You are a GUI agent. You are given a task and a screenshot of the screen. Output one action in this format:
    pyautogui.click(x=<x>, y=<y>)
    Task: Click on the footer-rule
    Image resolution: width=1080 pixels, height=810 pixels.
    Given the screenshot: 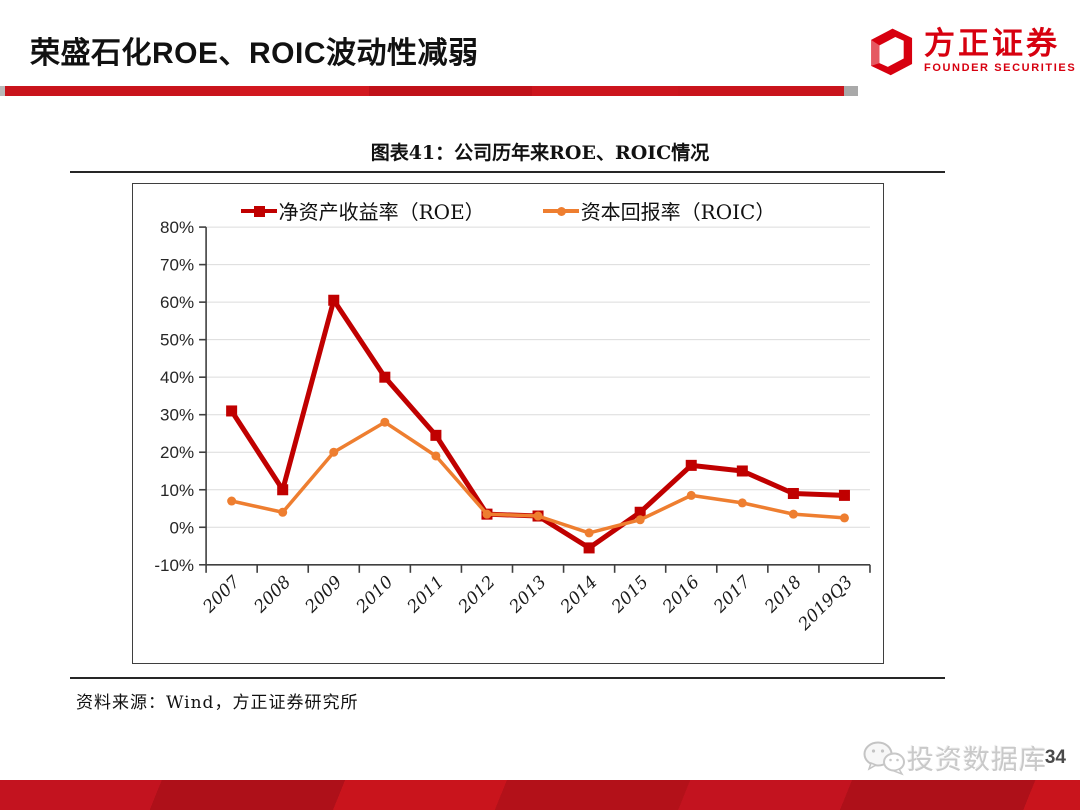 What is the action you would take?
    pyautogui.click(x=507, y=678)
    